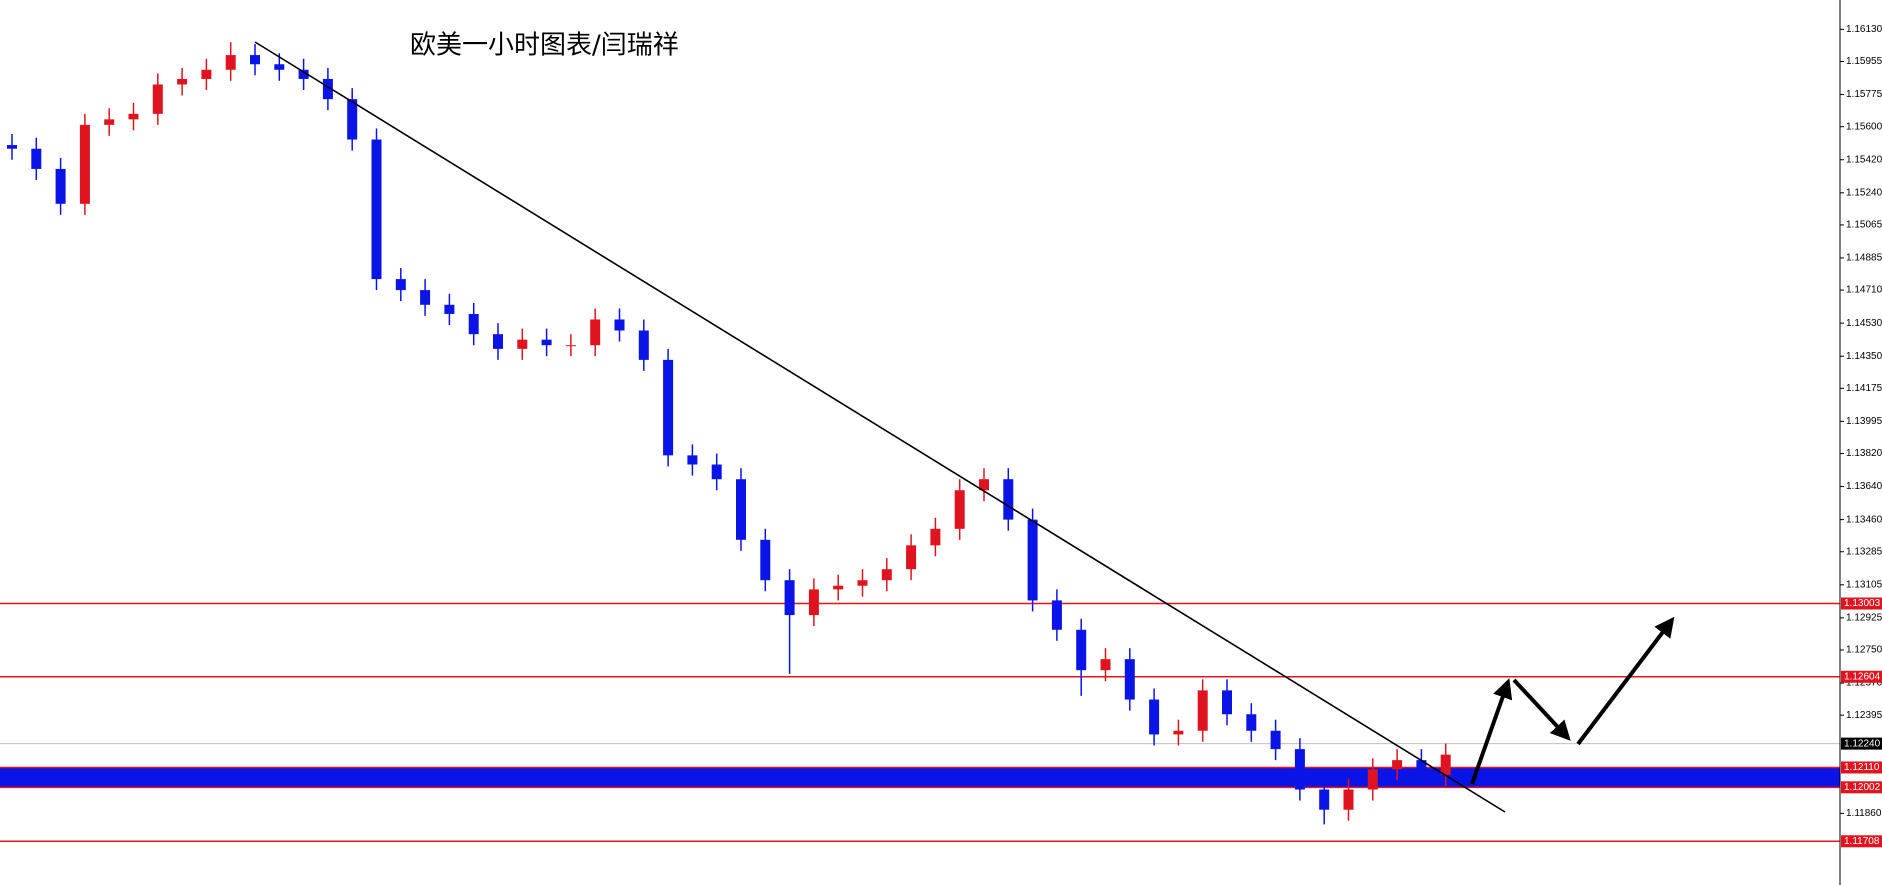 The width and height of the screenshot is (1882, 885). What do you see at coordinates (1864, 683) in the screenshot?
I see `y-tick-label: 1.12570` at bounding box center [1864, 683].